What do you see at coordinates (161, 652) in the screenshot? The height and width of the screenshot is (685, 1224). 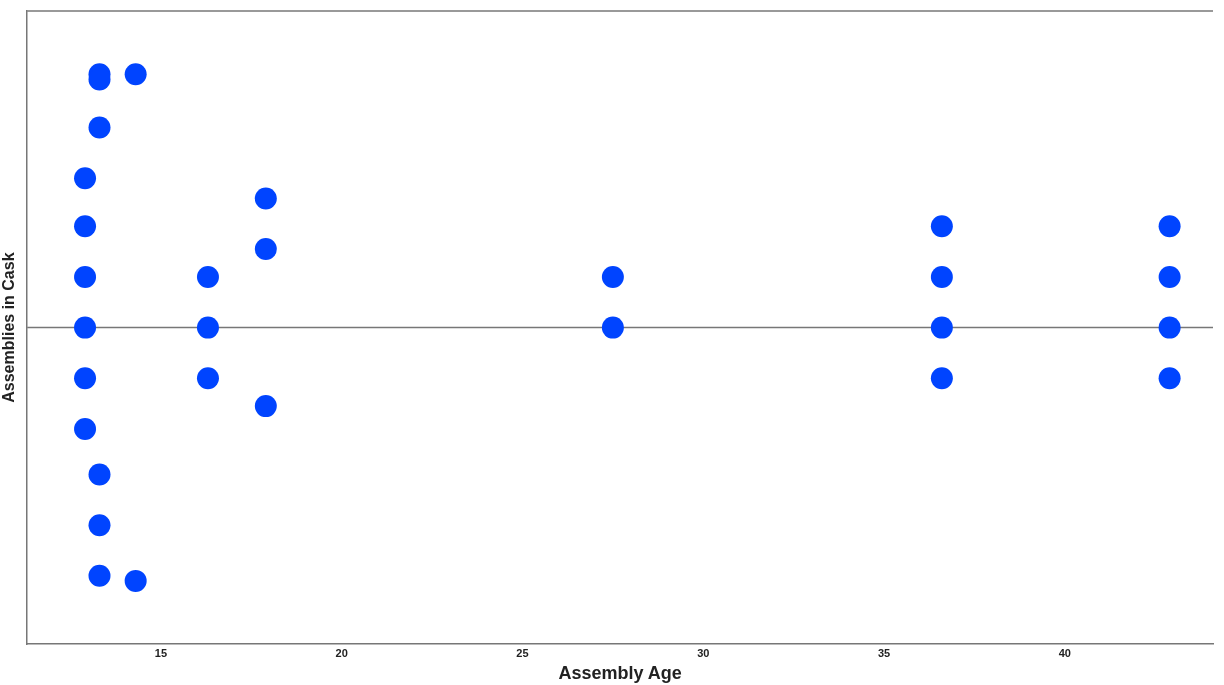 I see `x-tick-label: 15` at bounding box center [161, 652].